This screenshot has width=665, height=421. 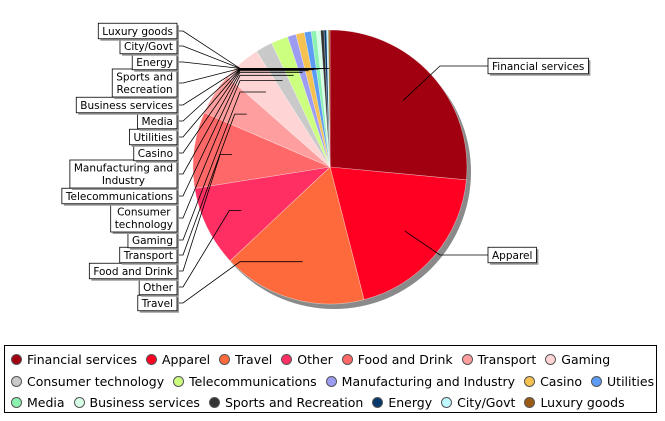 What do you see at coordinates (96, 381) in the screenshot?
I see `legend-label: Consumer technology` at bounding box center [96, 381].